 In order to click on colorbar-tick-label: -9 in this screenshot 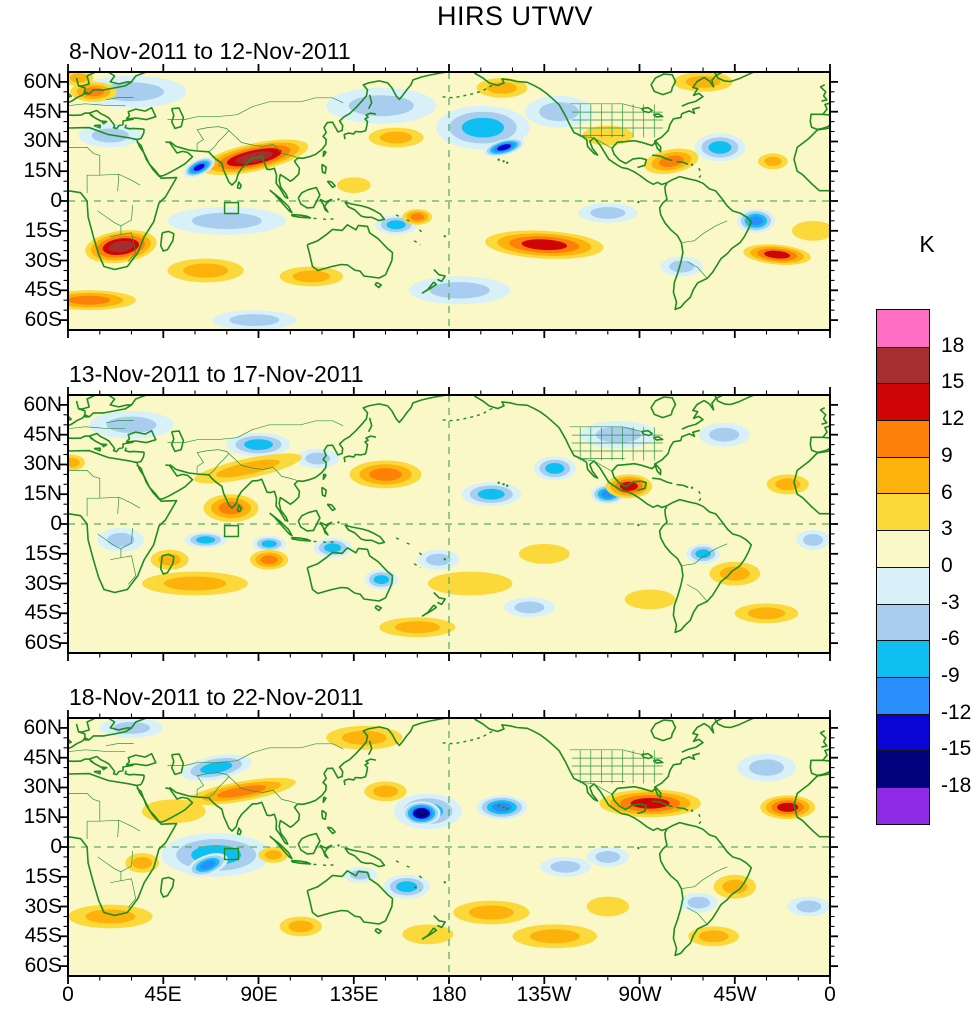, I will do `click(950, 675)`.